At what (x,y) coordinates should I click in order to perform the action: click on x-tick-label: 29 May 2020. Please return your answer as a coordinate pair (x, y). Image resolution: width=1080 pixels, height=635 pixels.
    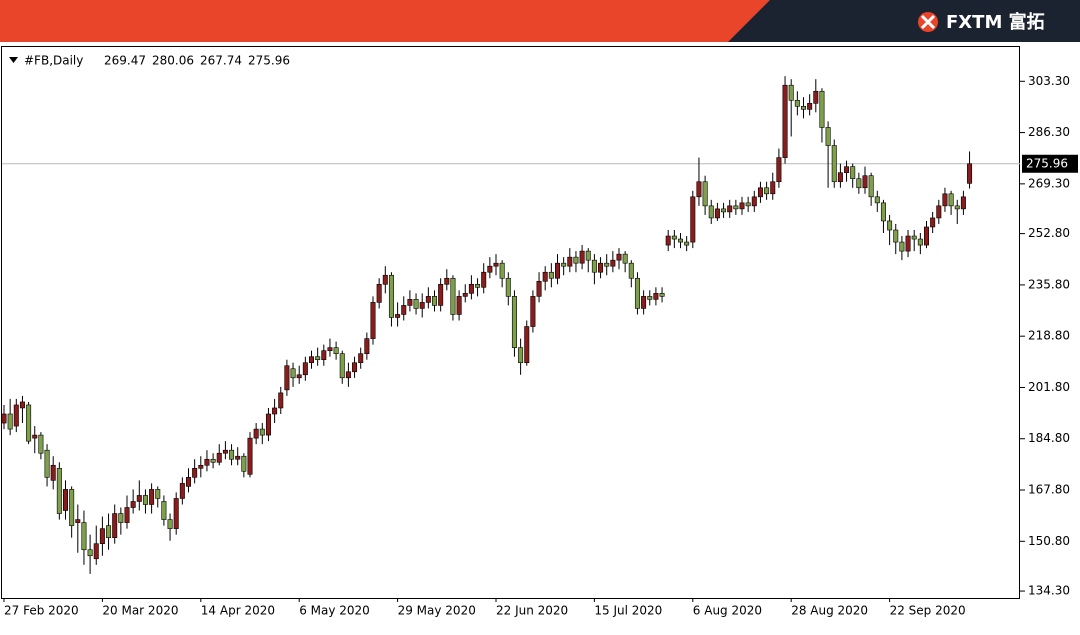
    Looking at the image, I should click on (437, 611).